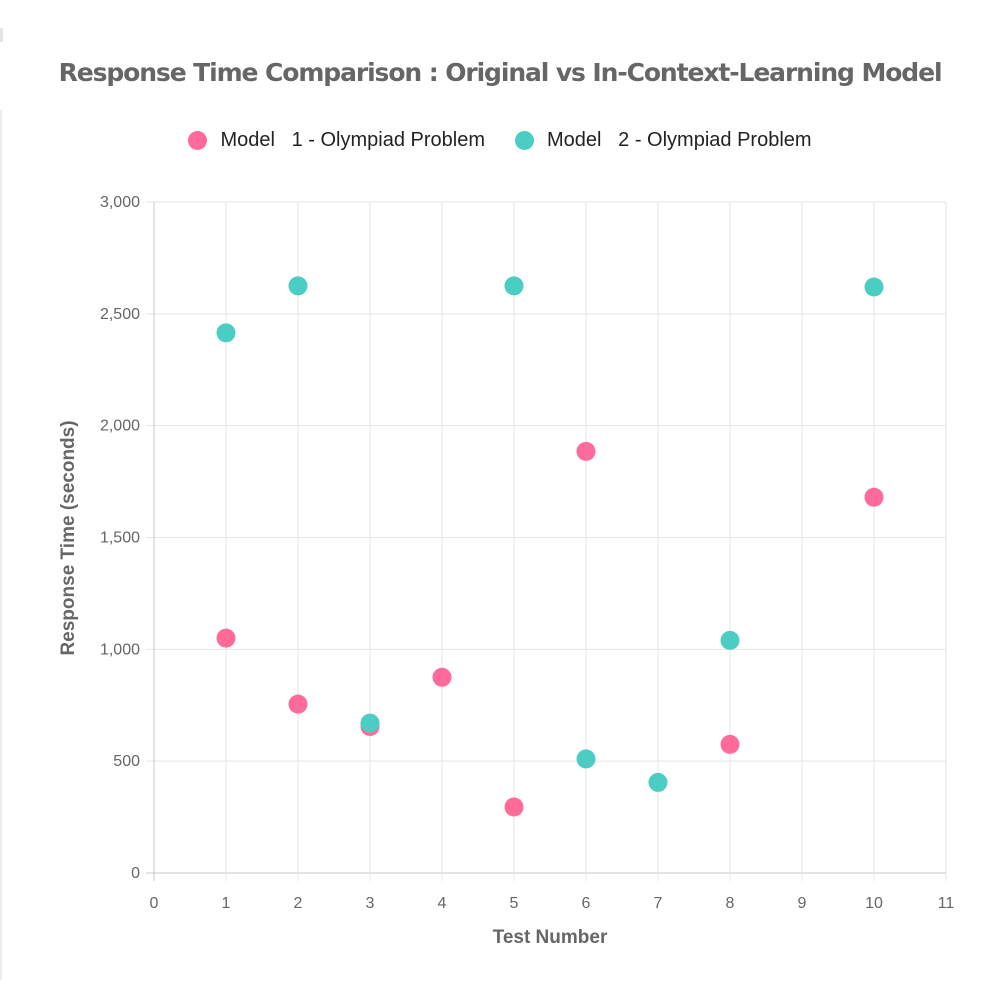 Image resolution: width=1000 pixels, height=1000 pixels. What do you see at coordinates (1, 545) in the screenshot?
I see `page-edge-divider` at bounding box center [1, 545].